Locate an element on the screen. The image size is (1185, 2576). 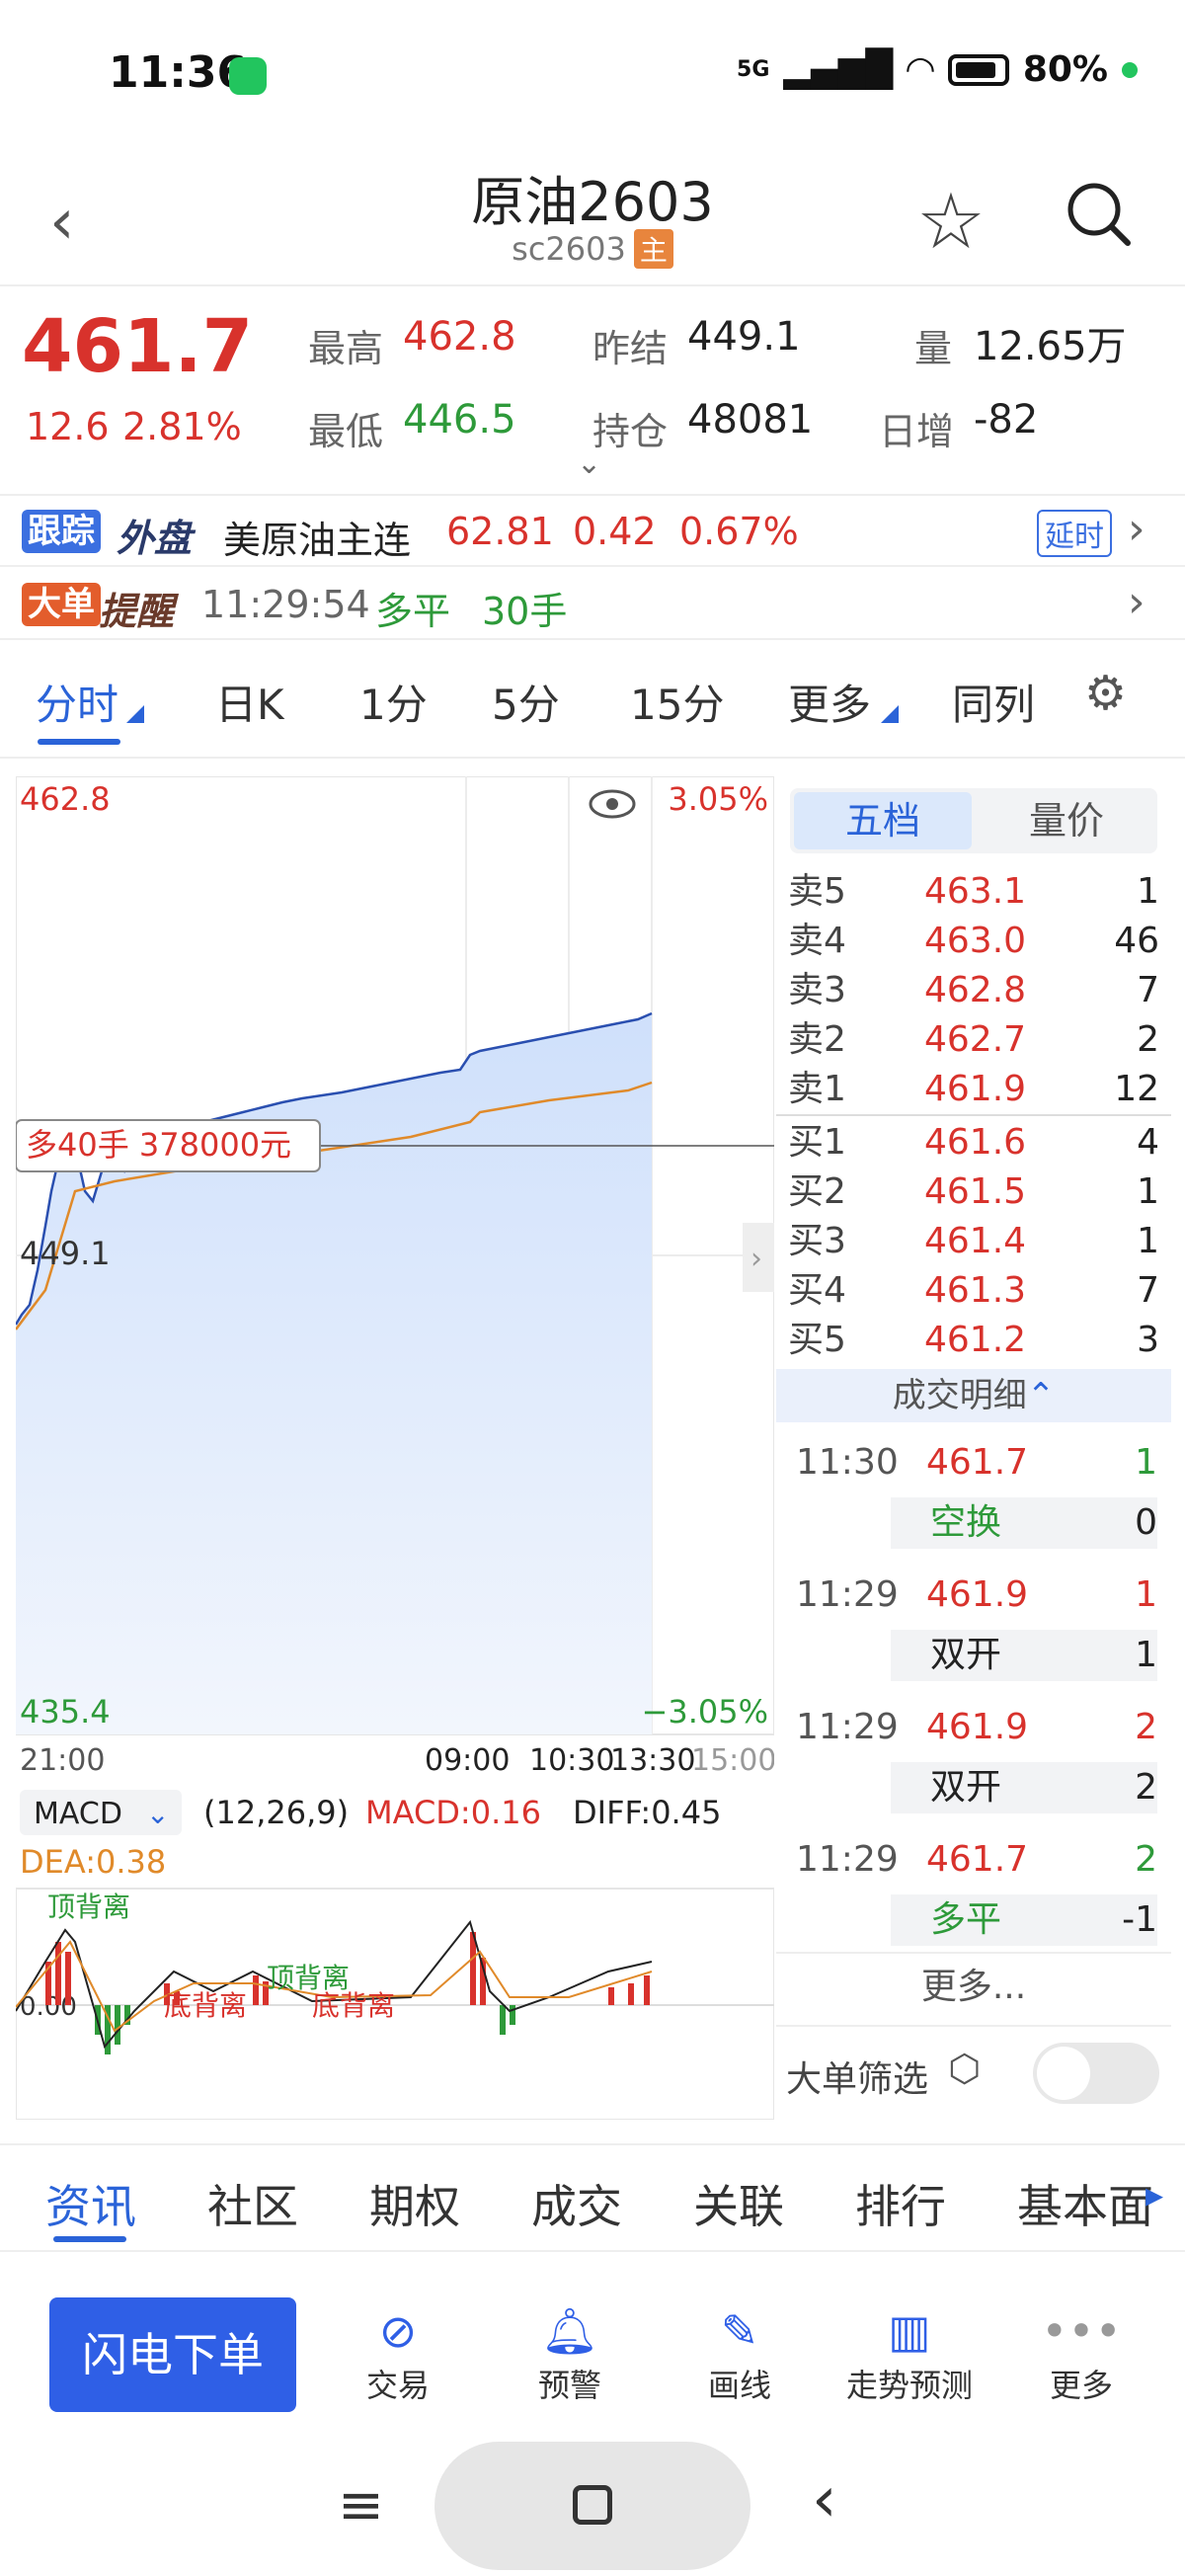
period-tabs: 分时 日K 1分 5分 15分 更多 同列 ⚙ is located at coordinates (592, 699).